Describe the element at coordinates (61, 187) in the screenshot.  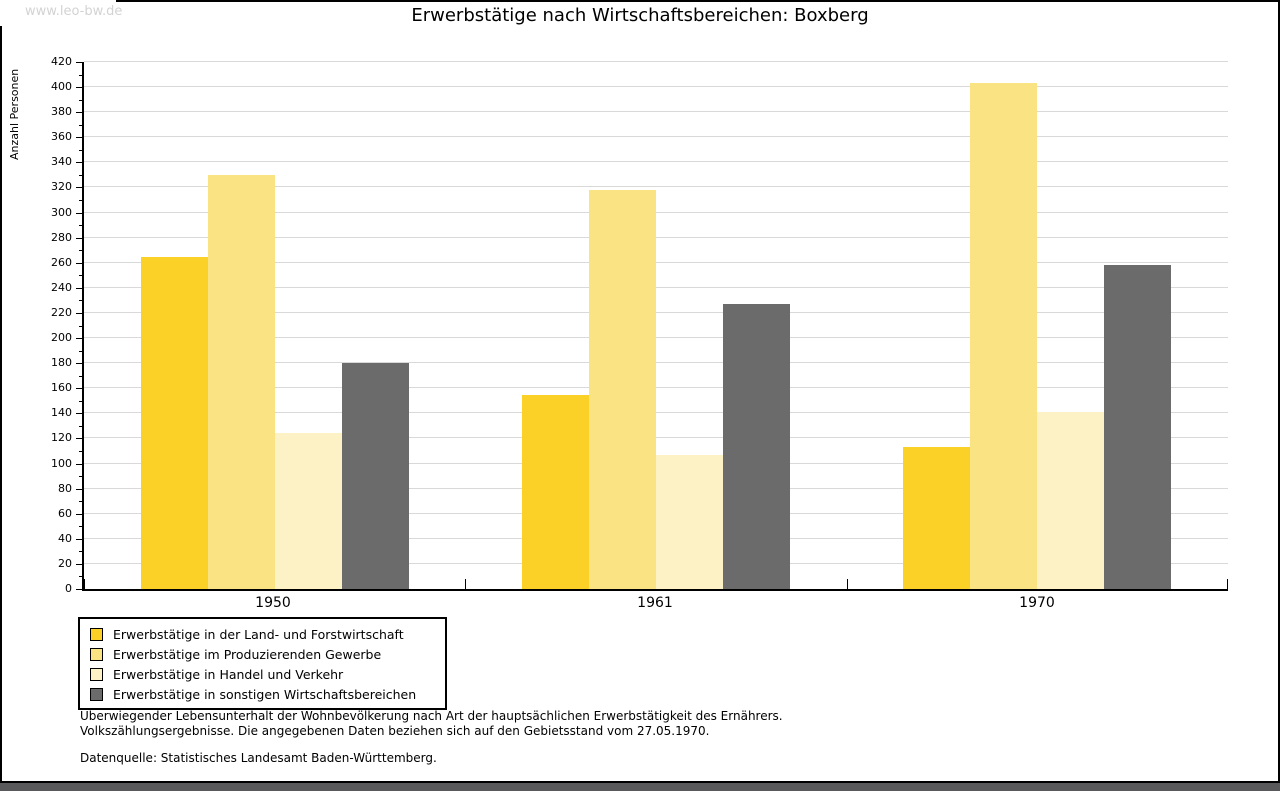
I see `y-axis-tick-label: 320` at that location.